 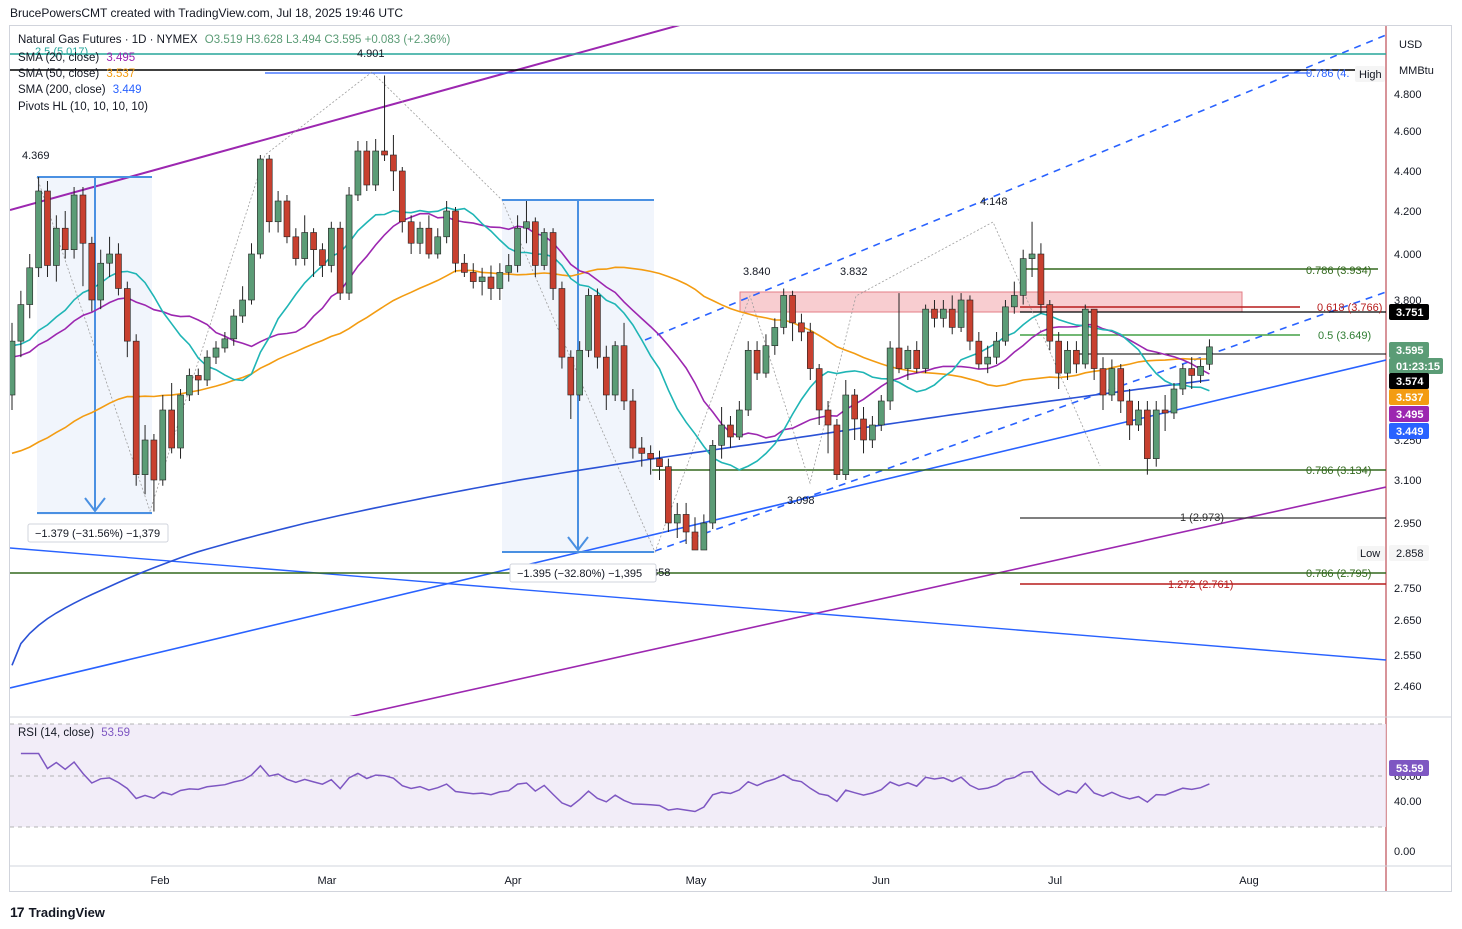 What do you see at coordinates (1409, 350) in the screenshot?
I see `price-badge-1: 3.595` at bounding box center [1409, 350].